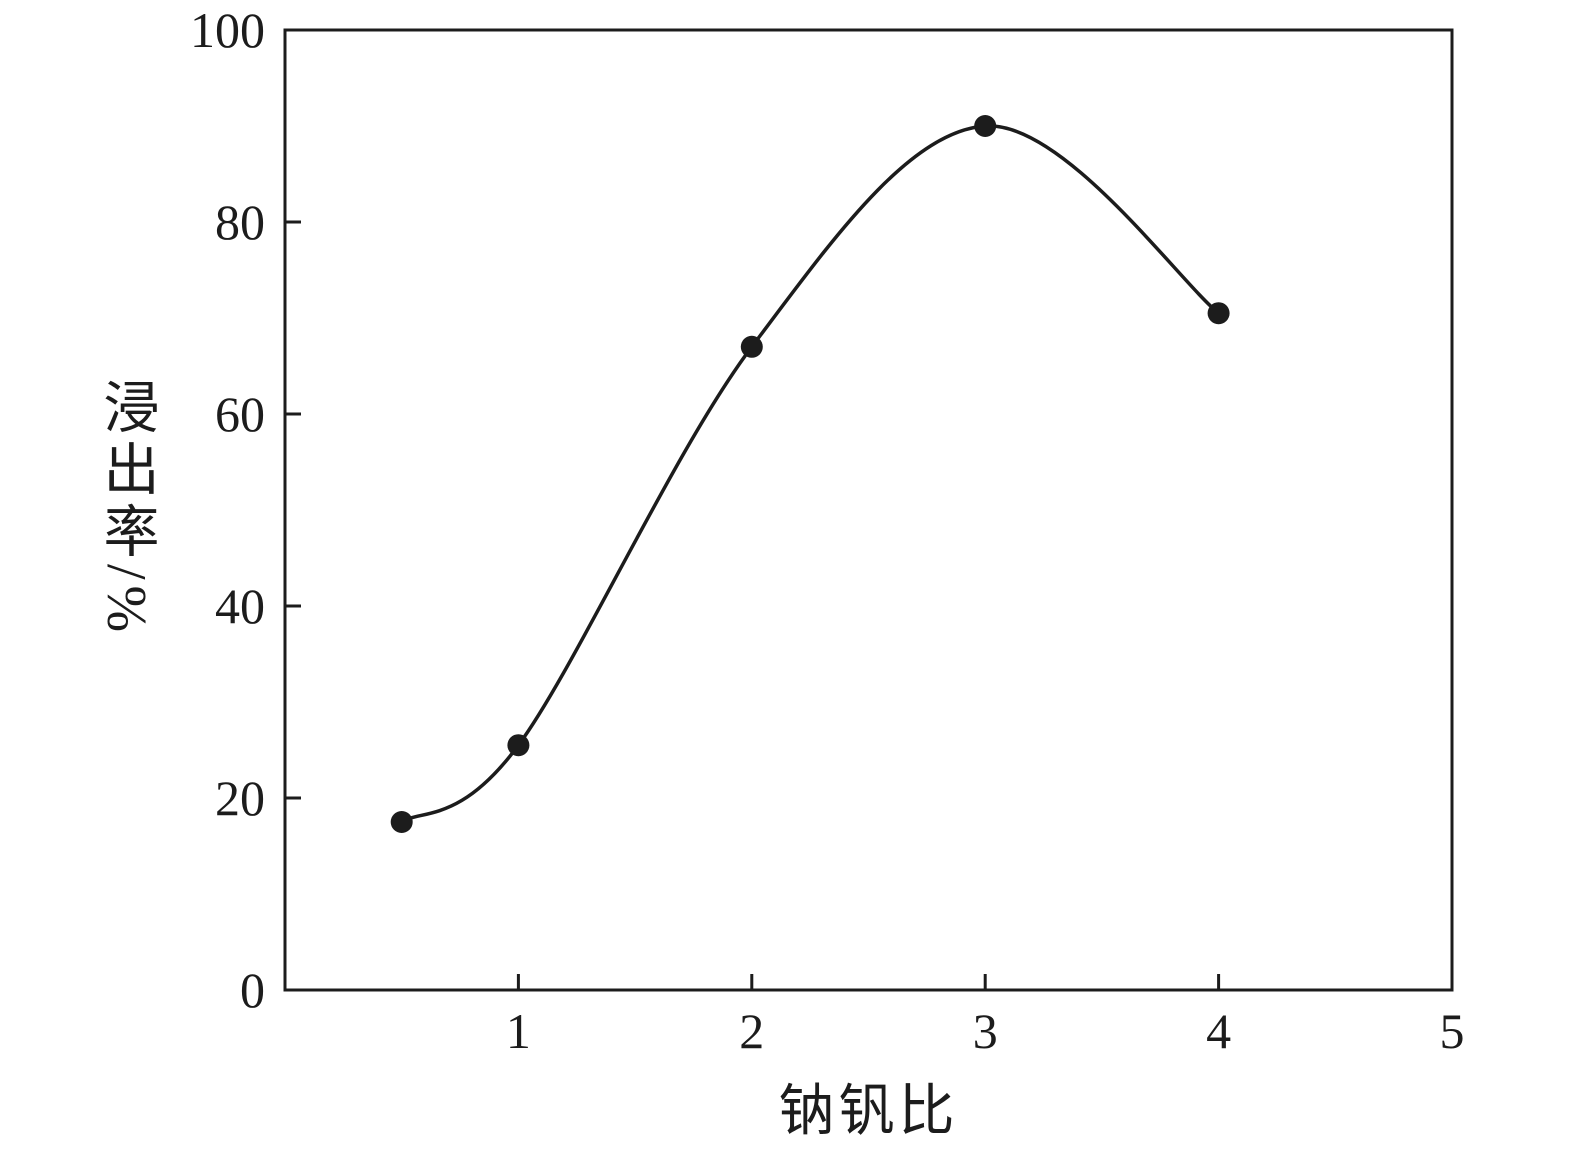 The image size is (1575, 1152). What do you see at coordinates (1452, 1031) in the screenshot?
I see `x-tick-label: 5` at bounding box center [1452, 1031].